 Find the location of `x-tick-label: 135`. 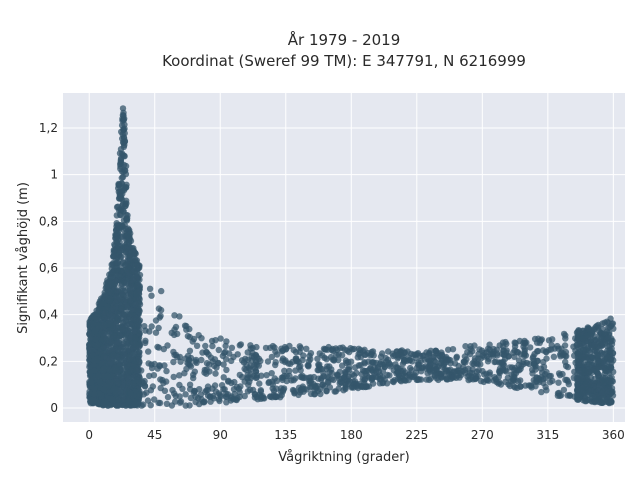

x-tick-label: 135 is located at coordinates (285, 435).